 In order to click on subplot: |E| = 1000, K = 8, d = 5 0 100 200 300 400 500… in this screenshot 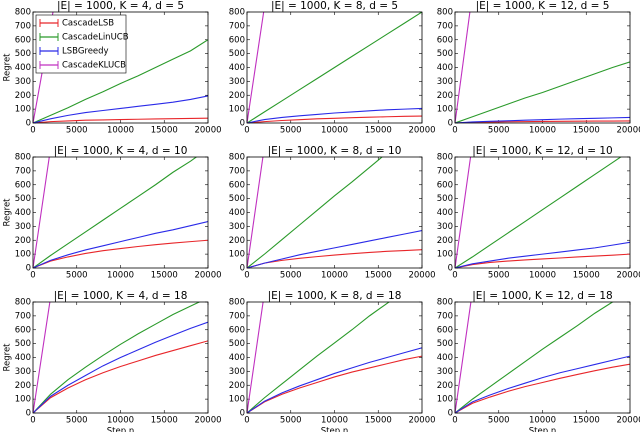, I will do `click(332, 68)`.